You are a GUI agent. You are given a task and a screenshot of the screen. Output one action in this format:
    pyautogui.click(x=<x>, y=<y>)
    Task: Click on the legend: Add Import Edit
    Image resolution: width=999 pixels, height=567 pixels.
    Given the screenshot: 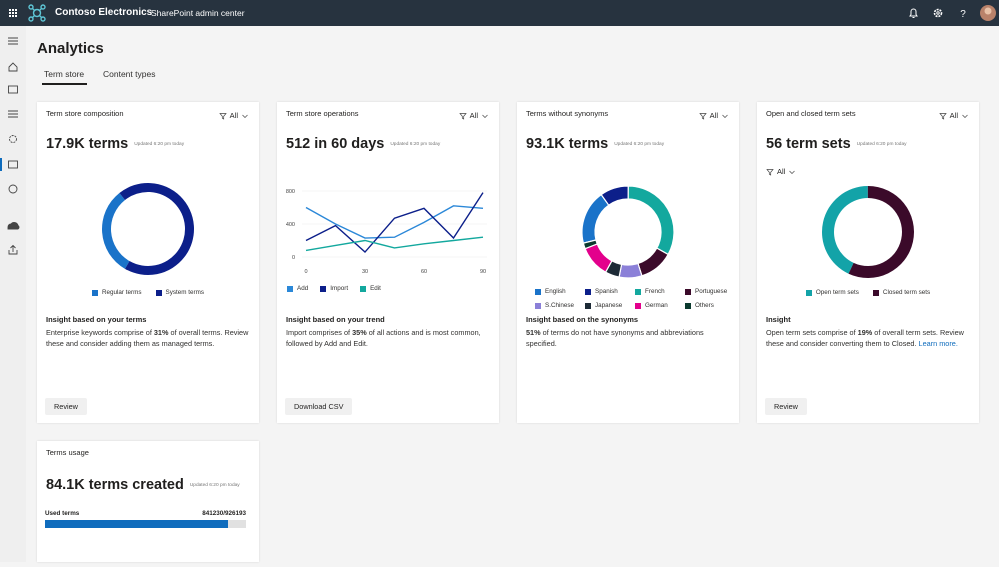 What is the action you would take?
    pyautogui.click(x=398, y=288)
    